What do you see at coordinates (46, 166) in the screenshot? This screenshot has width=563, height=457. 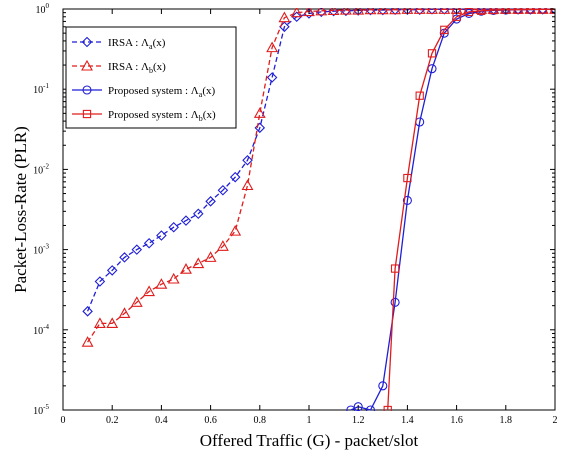 I see `y-tick-exponent: -2` at bounding box center [46, 166].